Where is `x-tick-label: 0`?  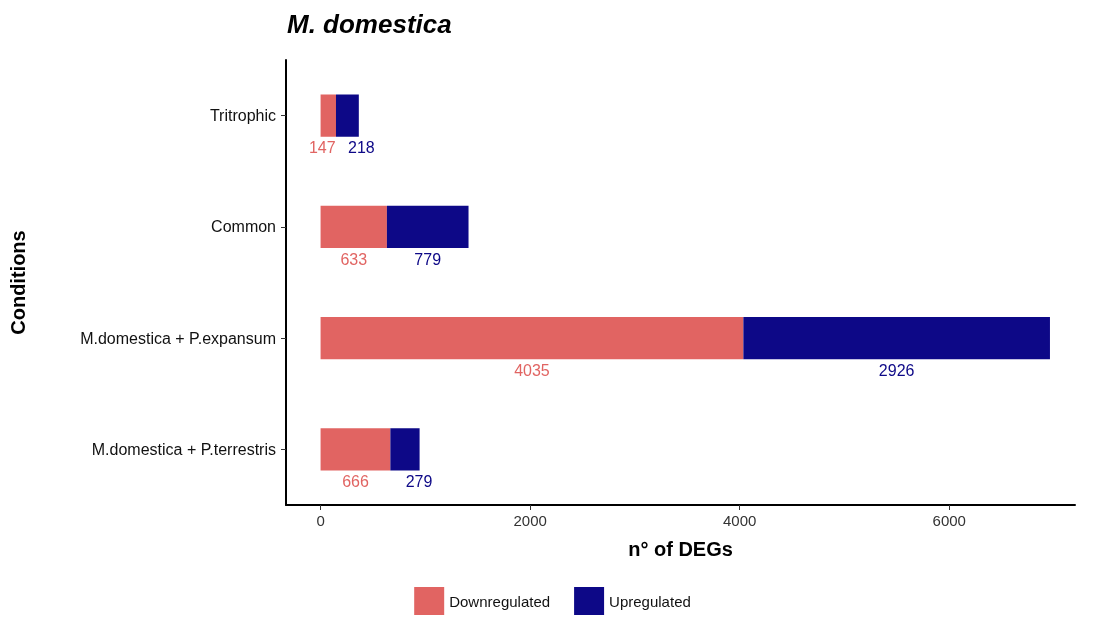 x-tick-label: 0 is located at coordinates (320, 520).